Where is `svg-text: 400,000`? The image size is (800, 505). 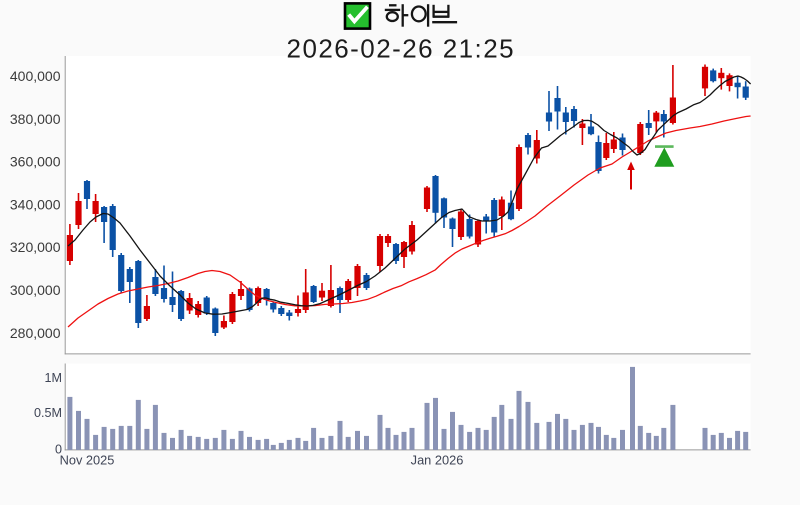
svg-text: 400,000 is located at coordinates (35, 76).